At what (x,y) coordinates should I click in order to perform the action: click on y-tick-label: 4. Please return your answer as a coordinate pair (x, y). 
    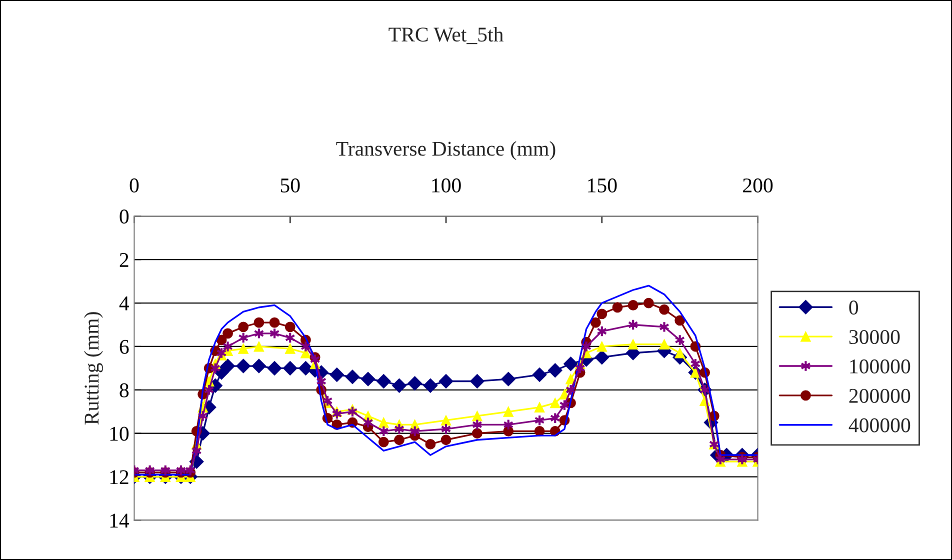
    Looking at the image, I should click on (124, 303).